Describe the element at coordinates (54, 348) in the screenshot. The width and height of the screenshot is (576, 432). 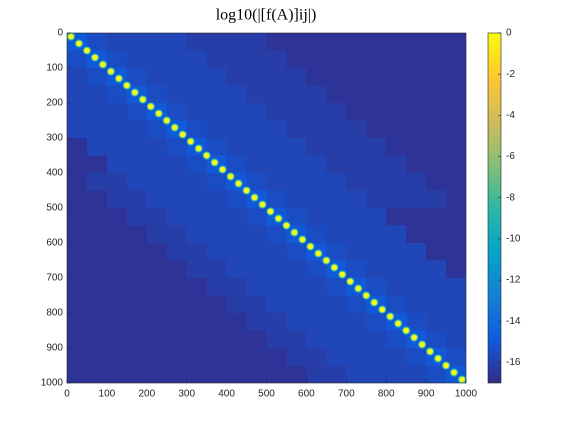
I see `y-tick-label: 900` at that location.